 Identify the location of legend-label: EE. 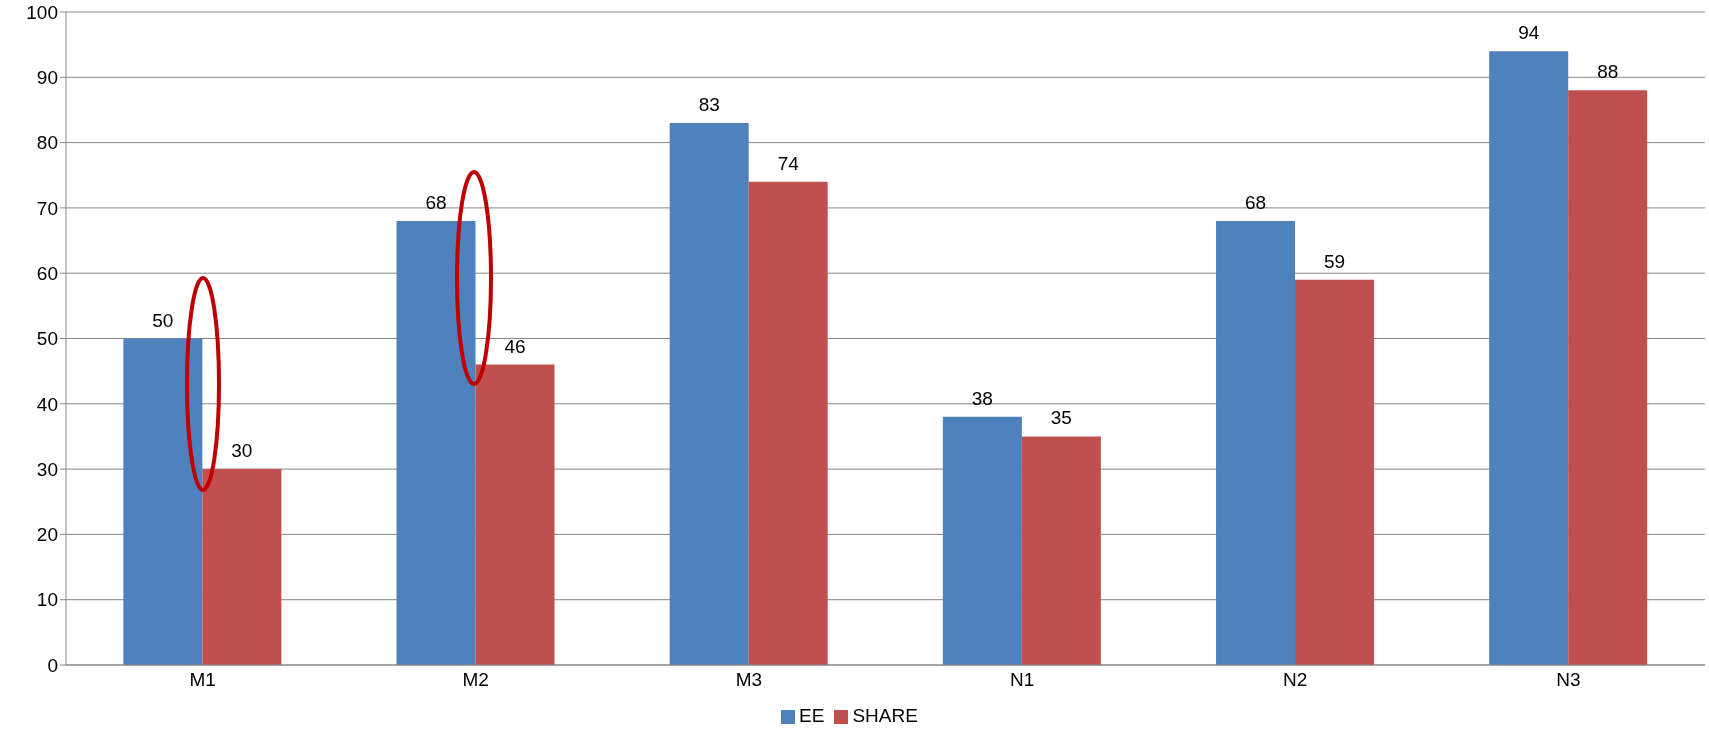
(812, 715).